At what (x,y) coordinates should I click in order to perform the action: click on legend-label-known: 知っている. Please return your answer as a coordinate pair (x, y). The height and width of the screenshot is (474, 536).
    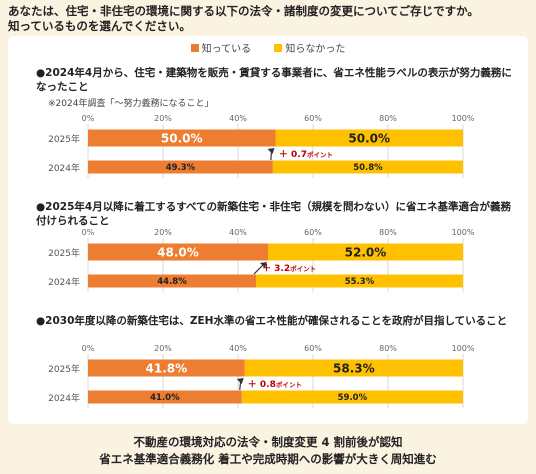
    Looking at the image, I should click on (226, 49).